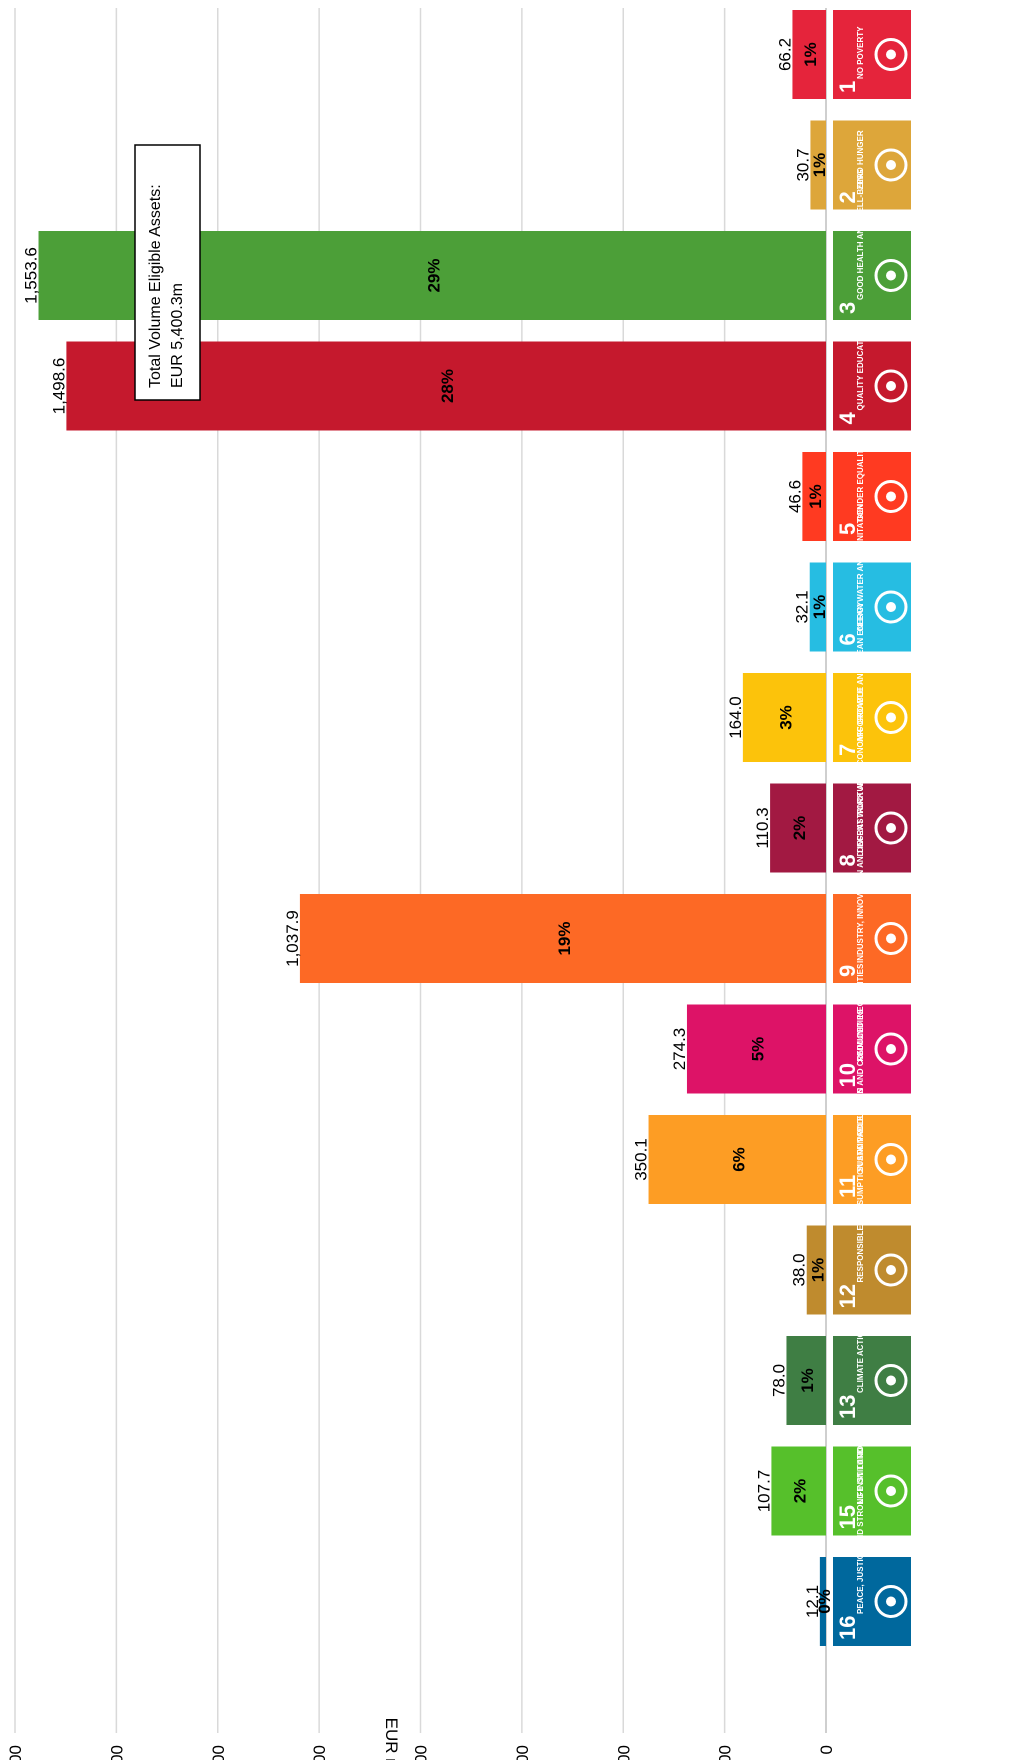 The height and width of the screenshot is (1760, 1022). Describe the element at coordinates (762, 827) in the screenshot. I see `data-label-value: 110.3` at that location.